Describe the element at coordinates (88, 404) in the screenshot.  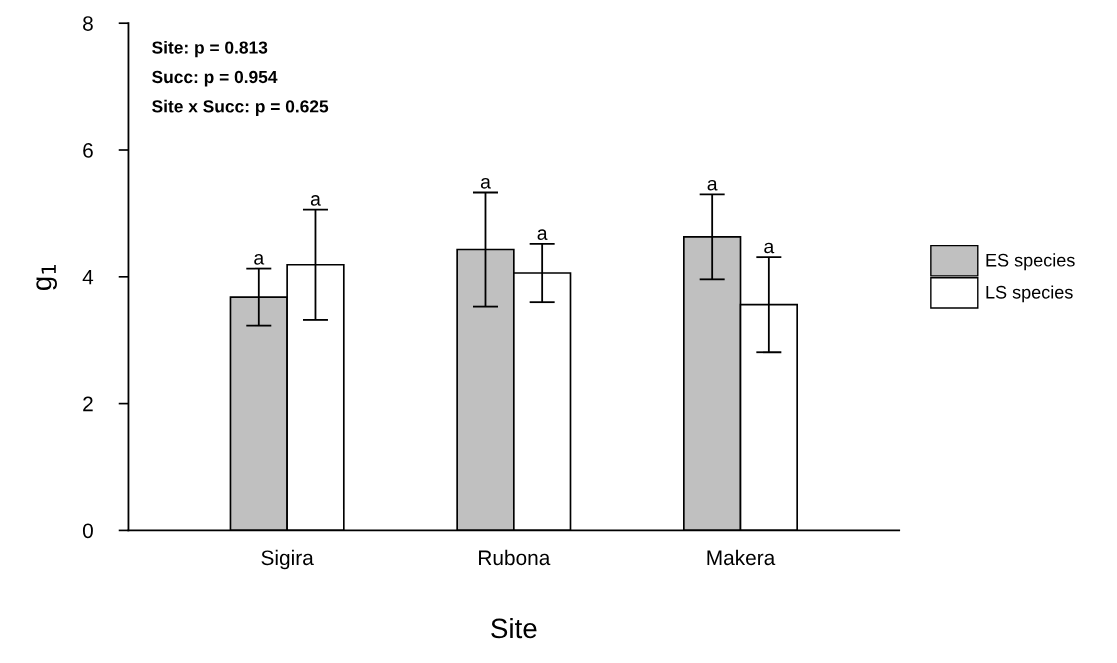
I see `y-tick-label: 2` at that location.